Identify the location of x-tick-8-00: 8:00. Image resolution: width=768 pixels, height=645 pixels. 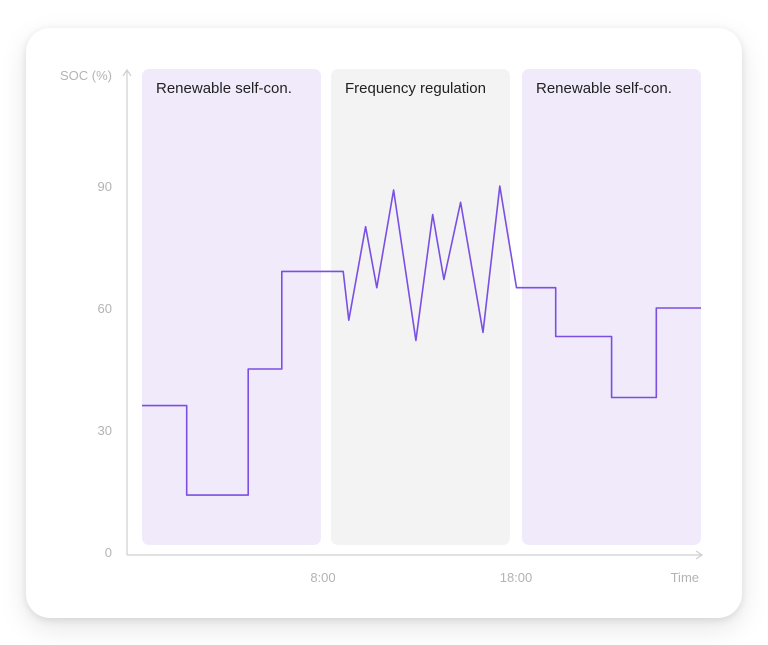
(322, 577).